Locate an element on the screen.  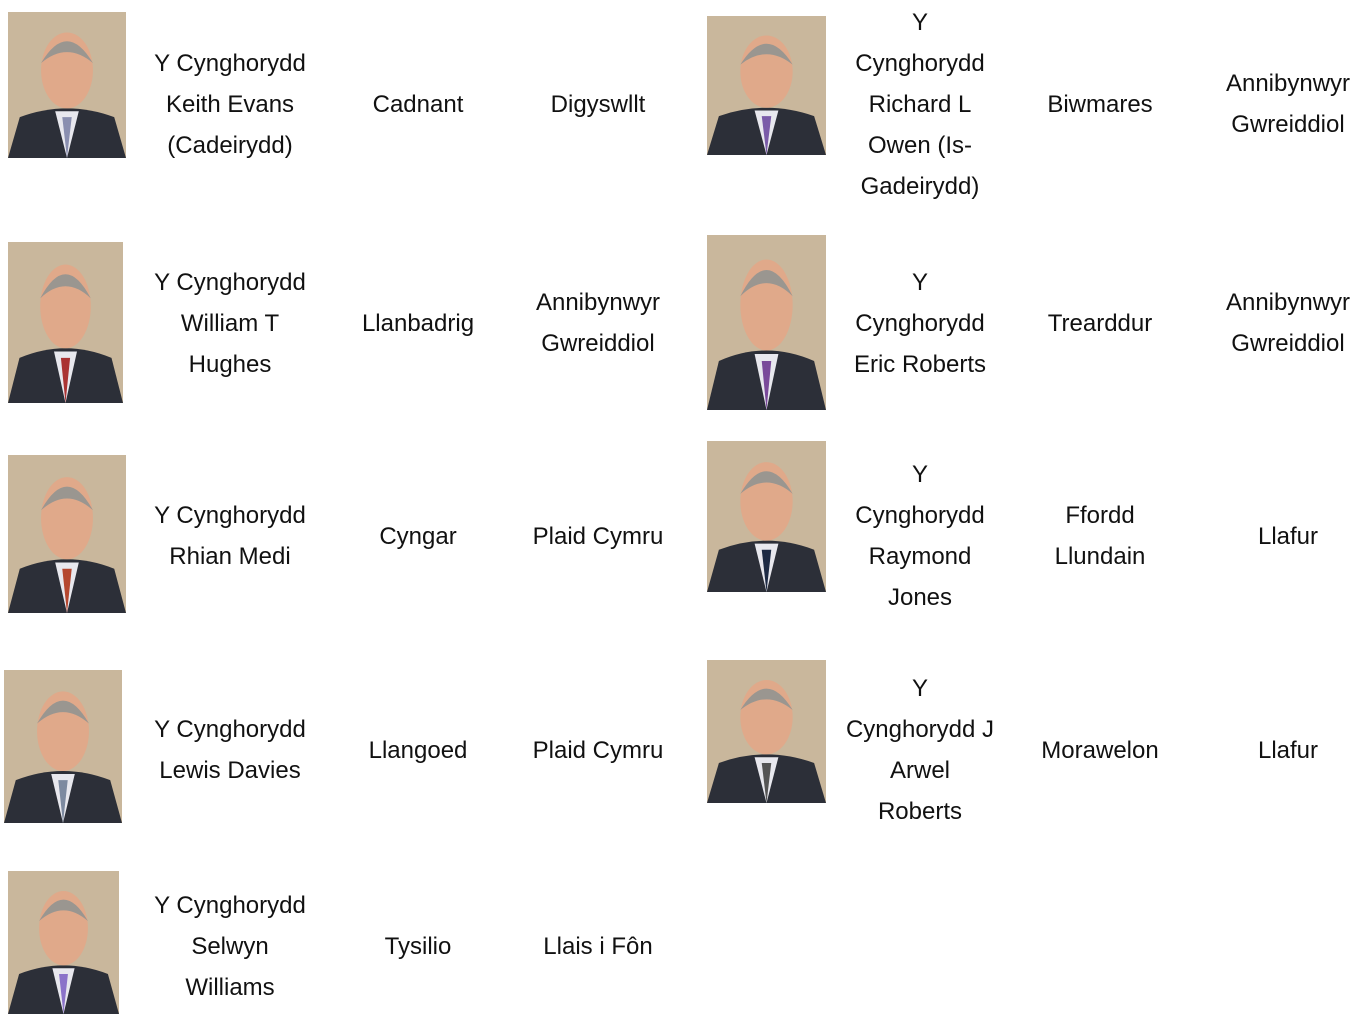
councillor-name: Richard L is located at coordinates (920, 104).